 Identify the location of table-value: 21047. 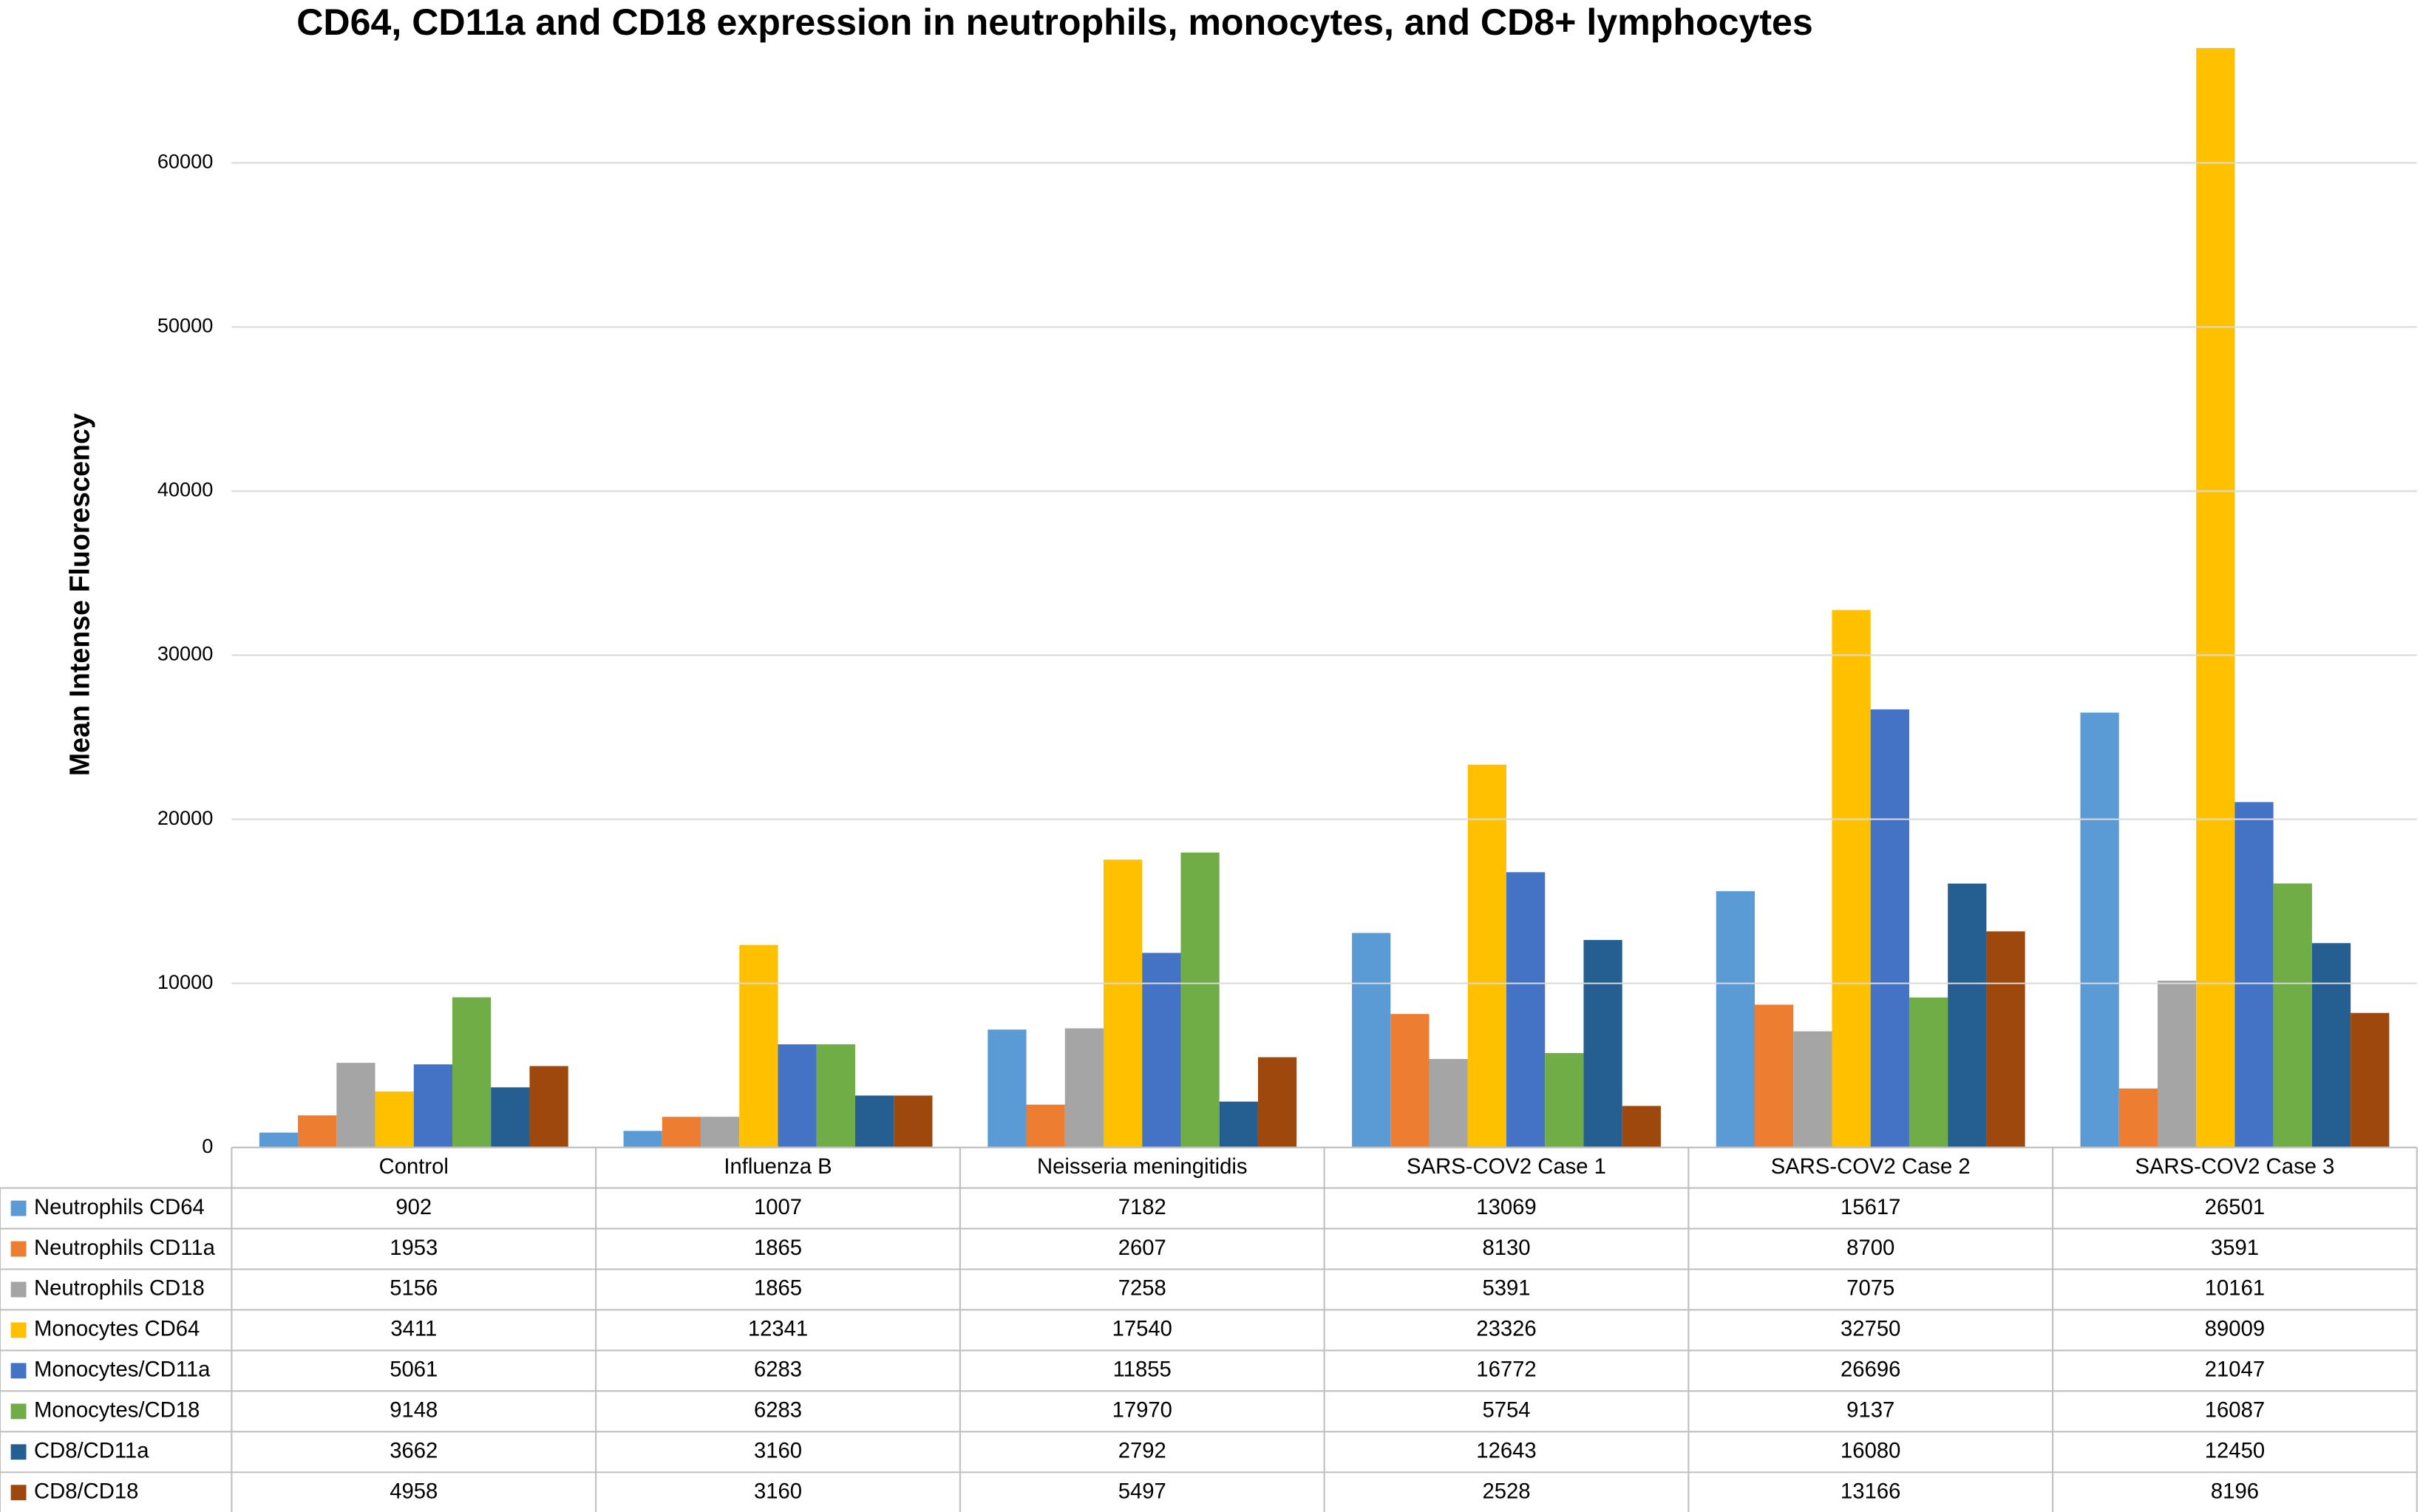
(2235, 1370).